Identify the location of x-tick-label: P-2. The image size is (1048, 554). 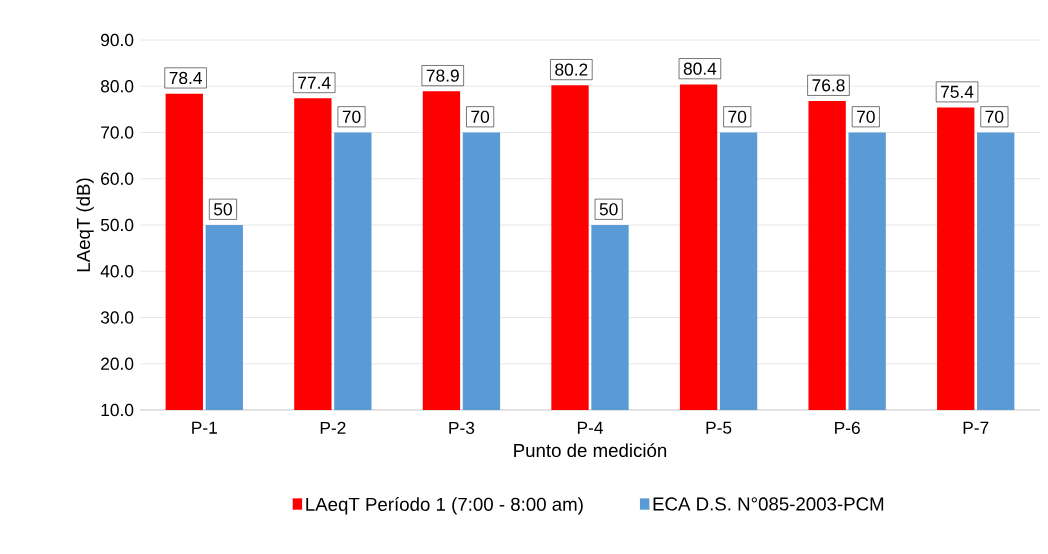
(333, 427).